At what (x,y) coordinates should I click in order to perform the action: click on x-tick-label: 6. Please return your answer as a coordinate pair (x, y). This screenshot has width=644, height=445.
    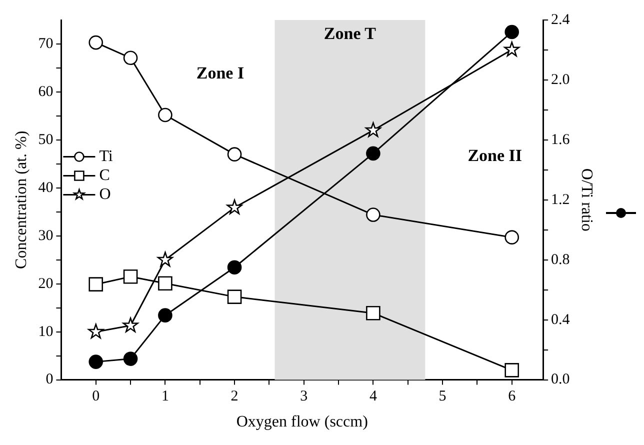
    Looking at the image, I should click on (512, 396).